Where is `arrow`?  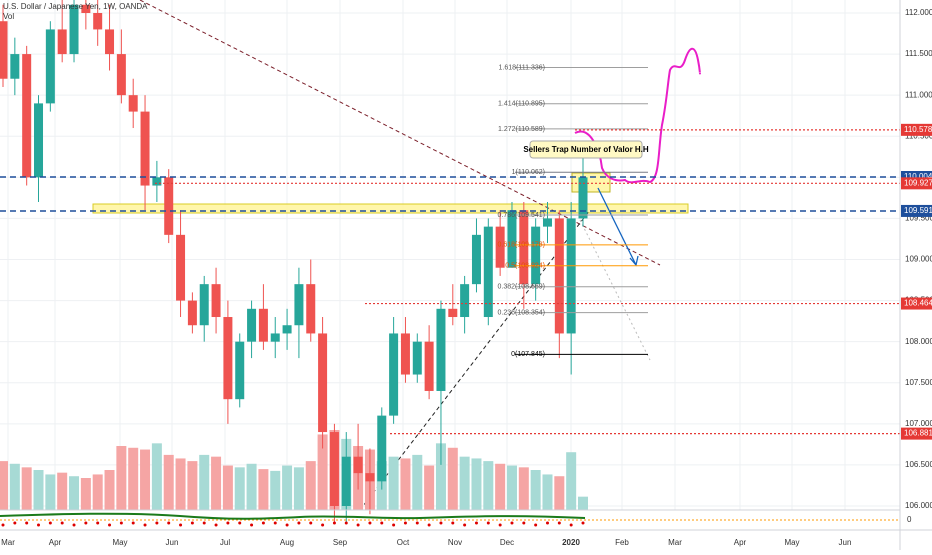 arrow is located at coordinates (618, 227).